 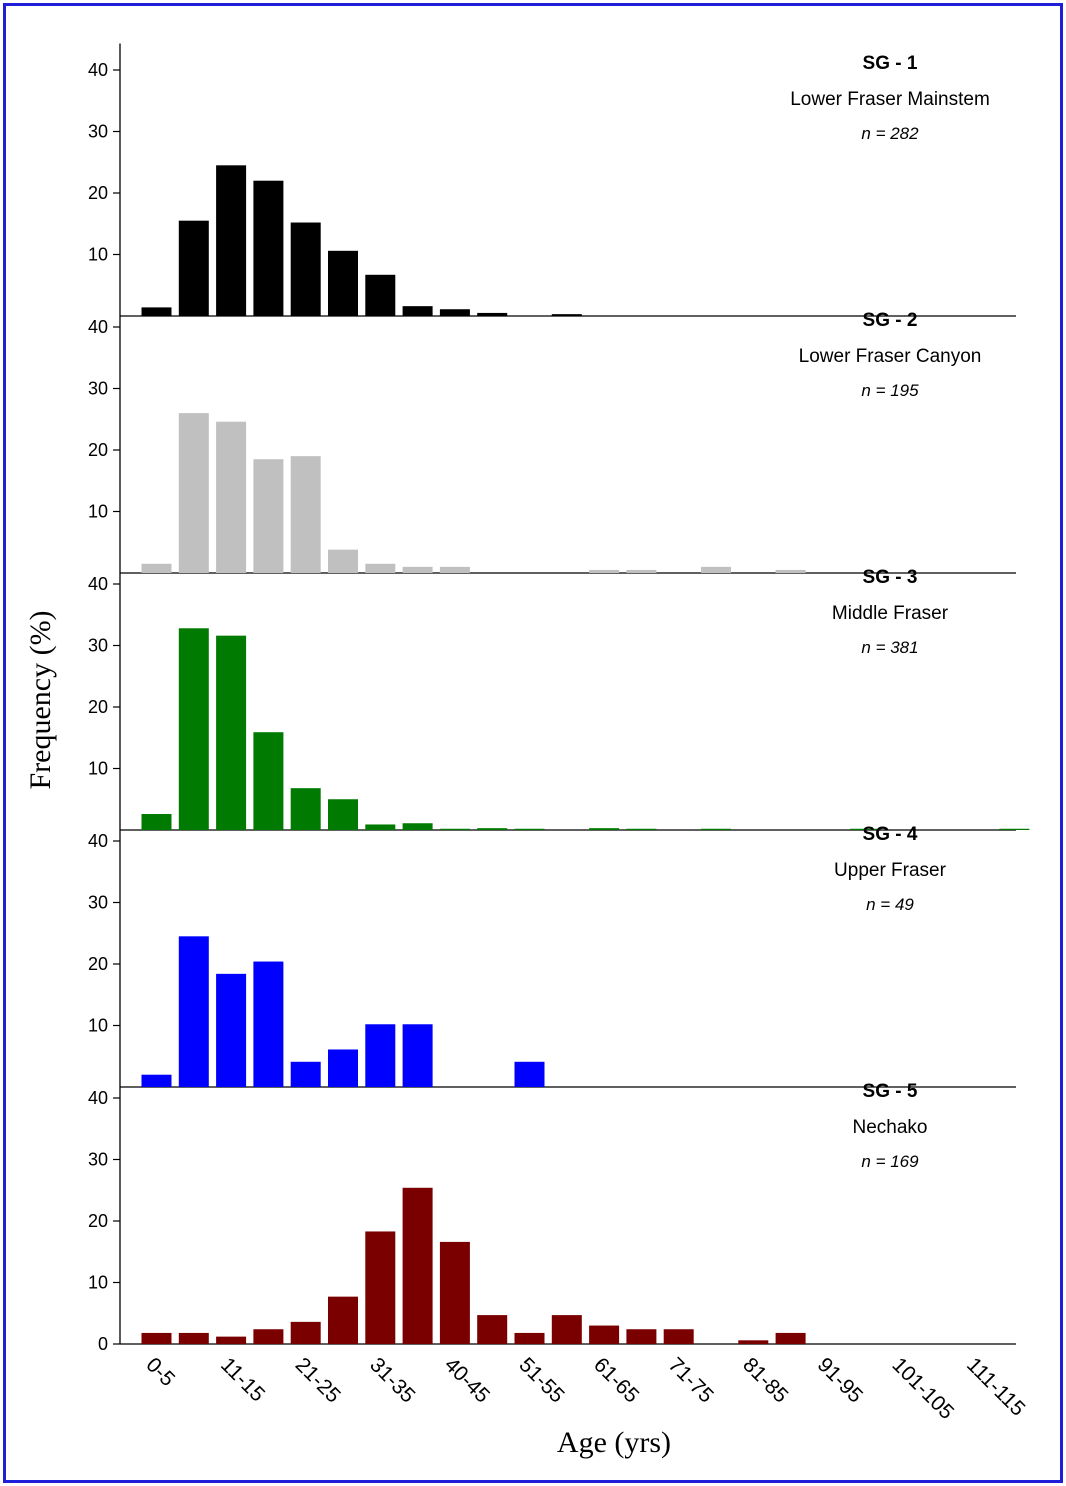 What do you see at coordinates (890, 356) in the screenshot?
I see `panel-subtitle: Lower Fraser Canyon` at bounding box center [890, 356].